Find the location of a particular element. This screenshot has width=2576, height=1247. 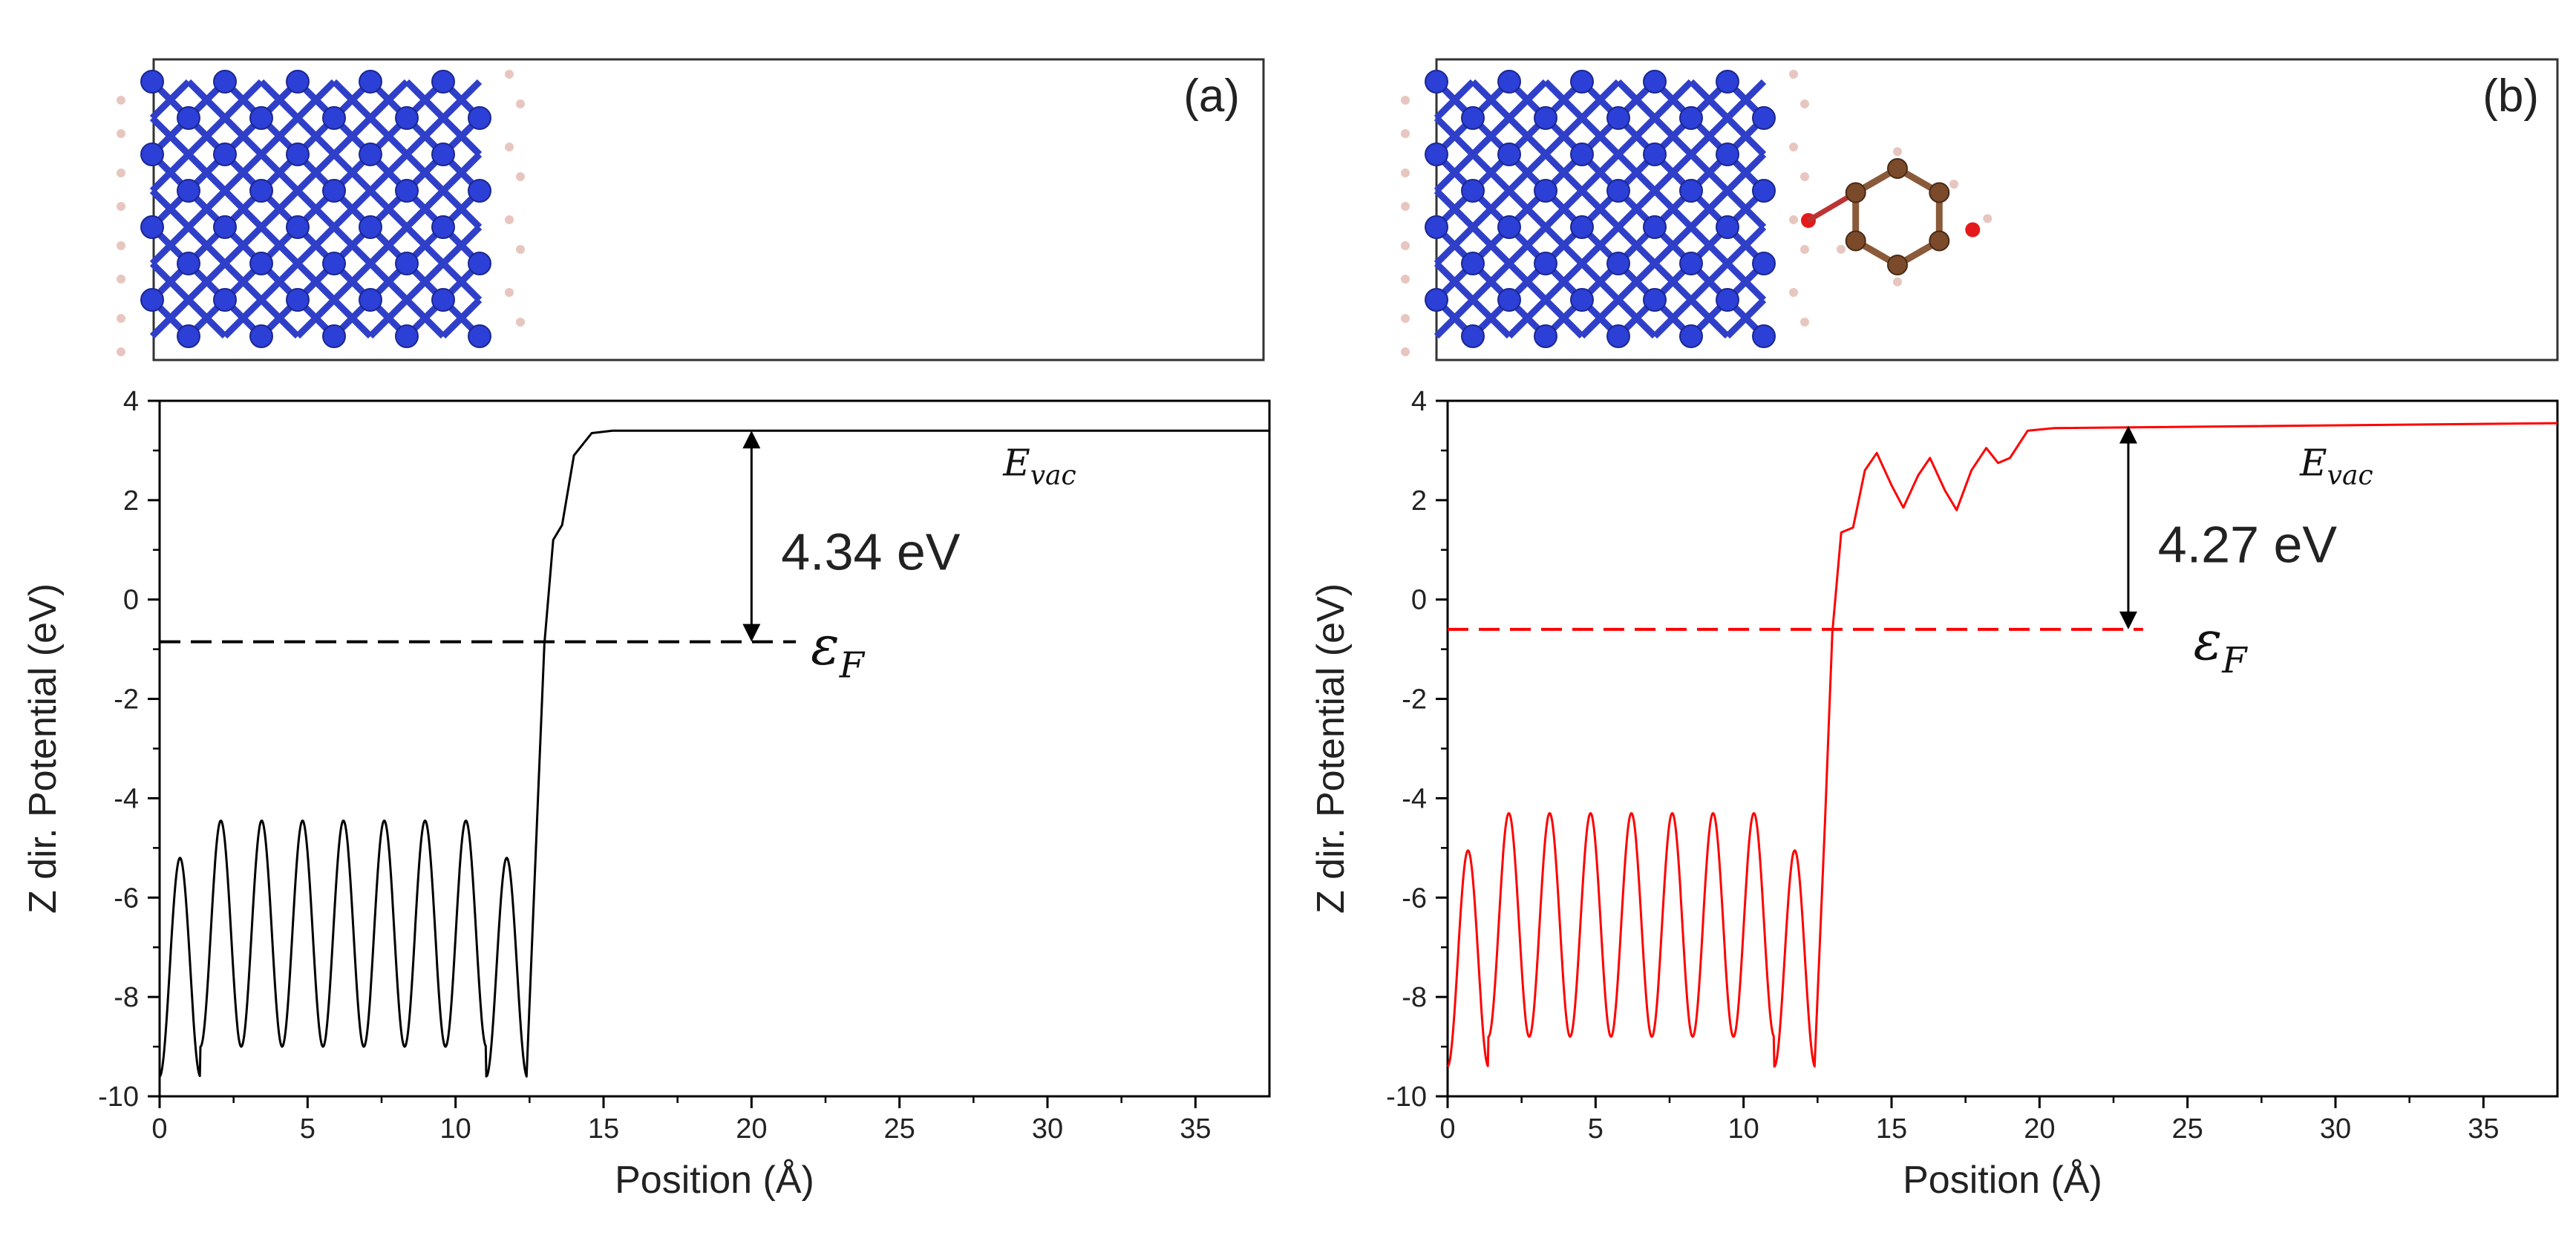

x-tick-label: 25 is located at coordinates (900, 1129).